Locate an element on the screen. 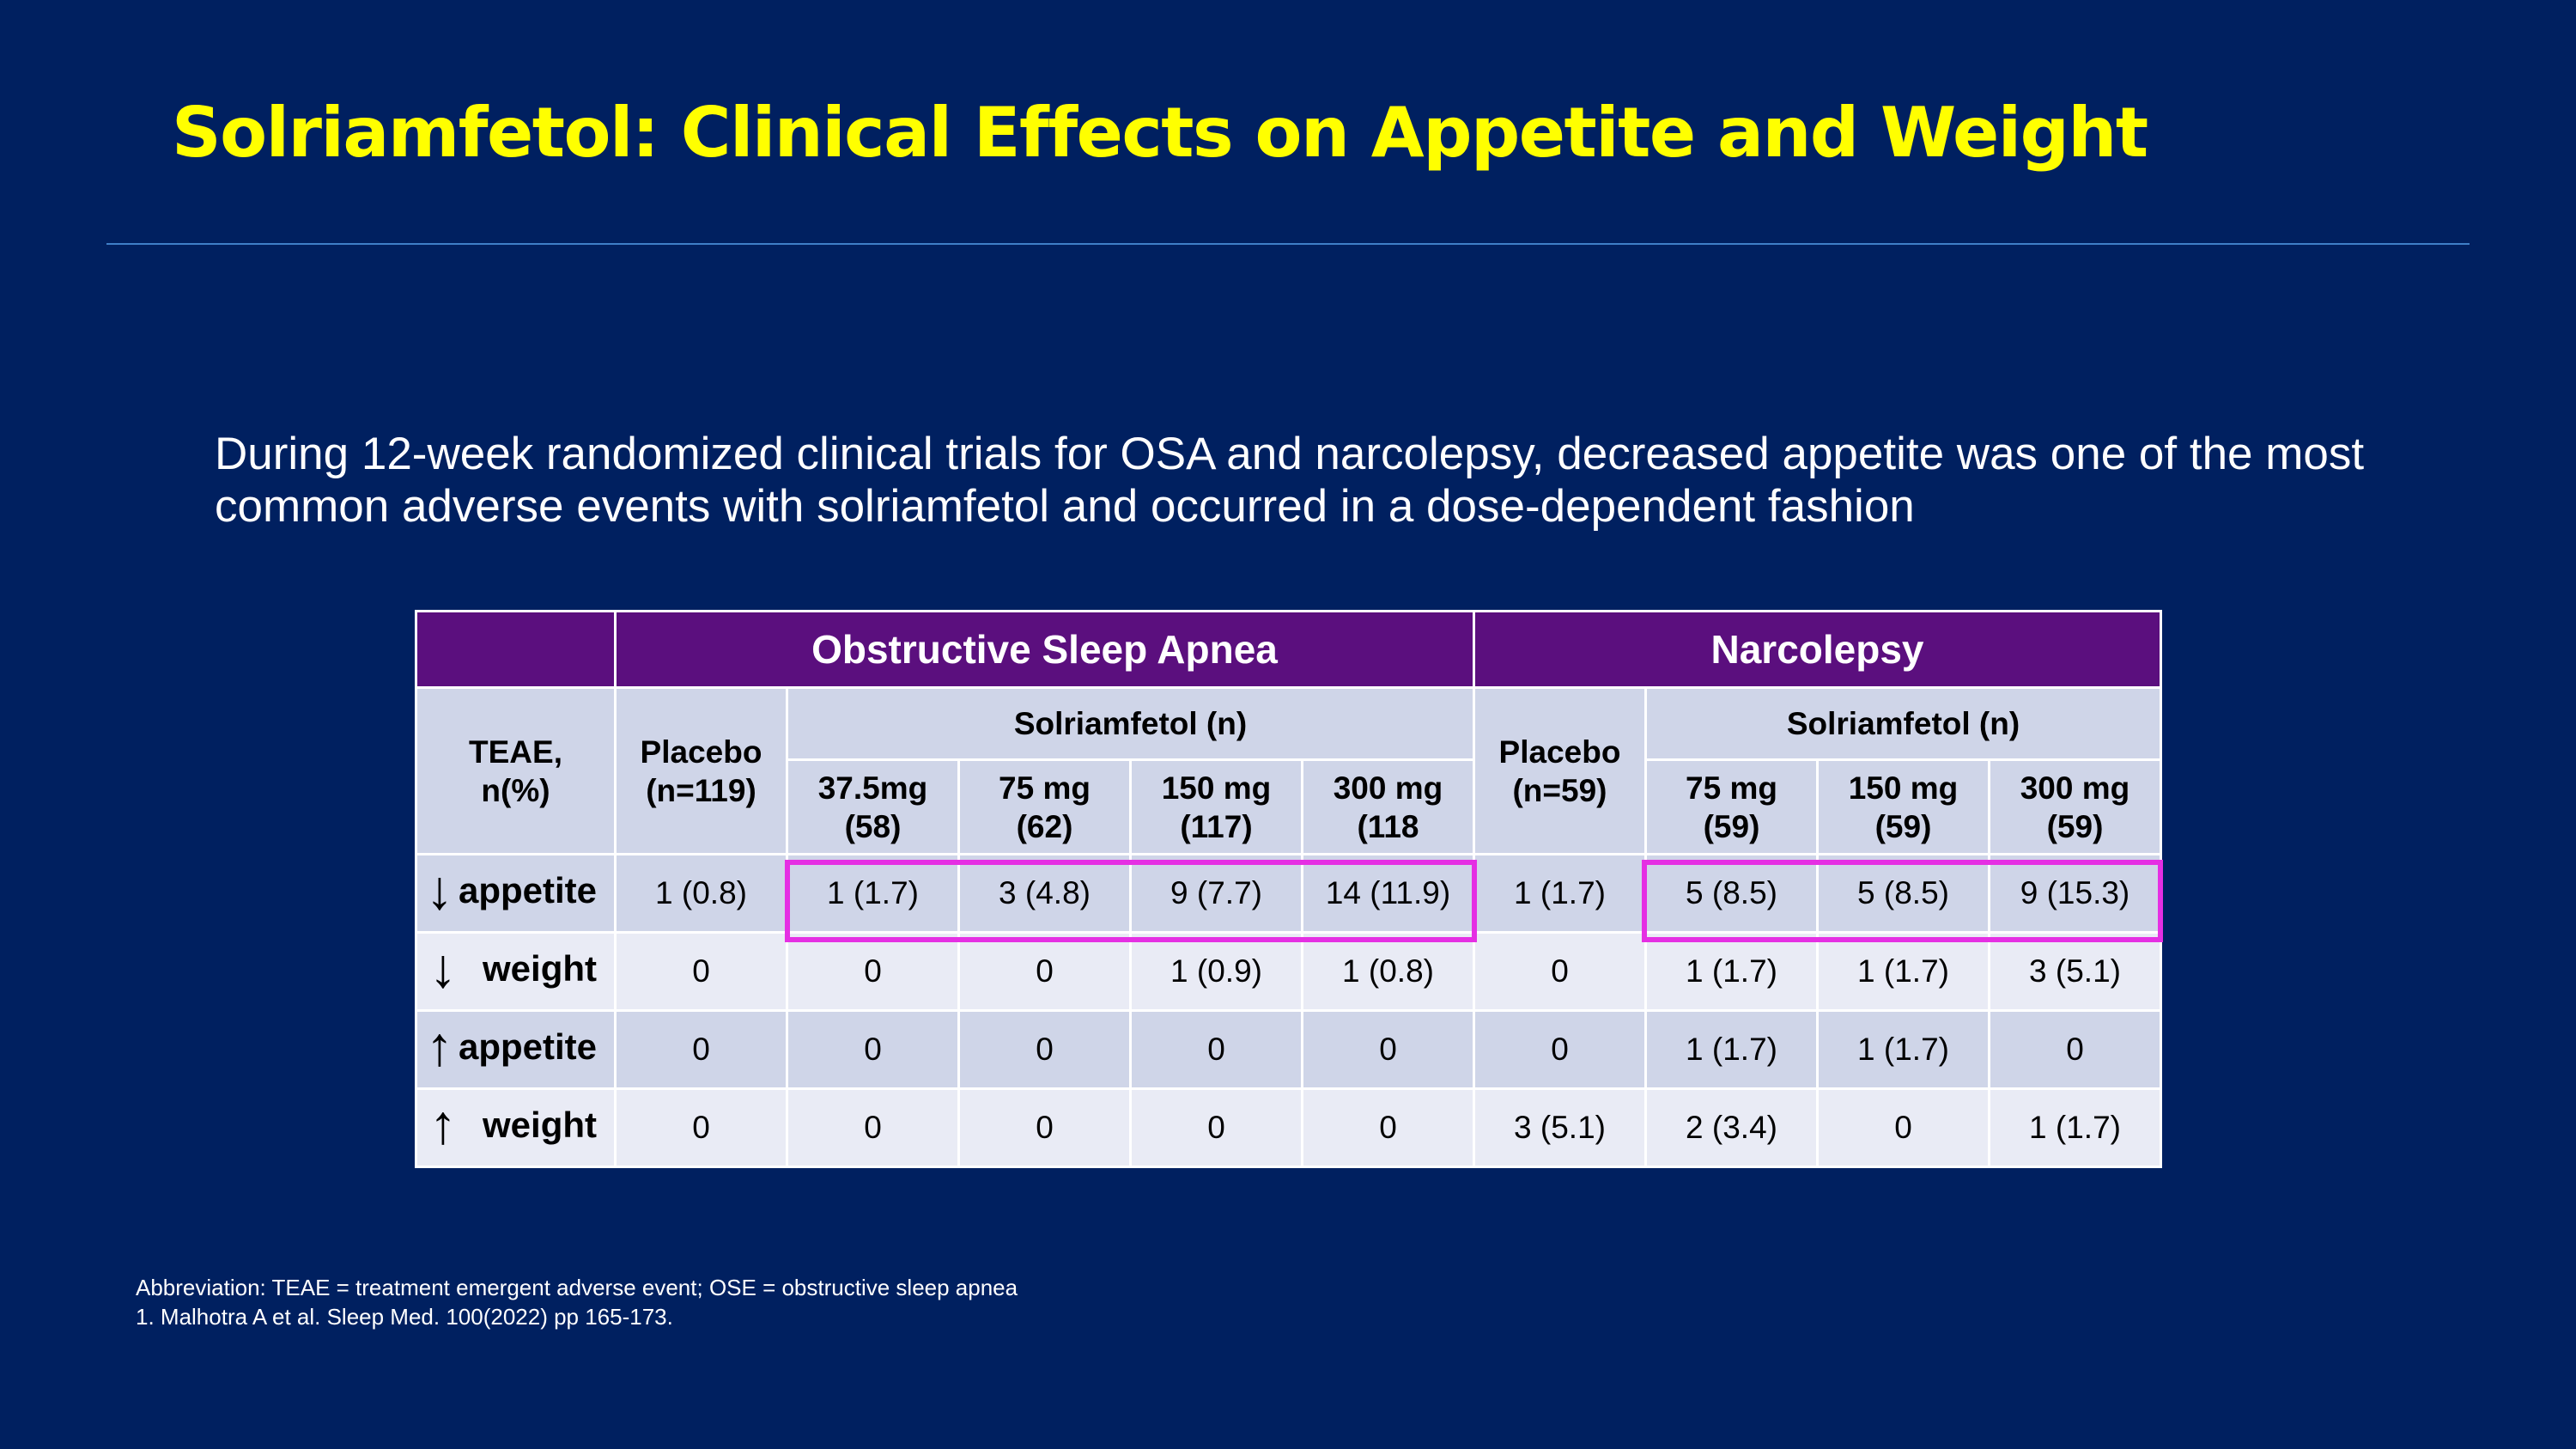  table-cell: 9 (7.7) is located at coordinates (1216, 893).